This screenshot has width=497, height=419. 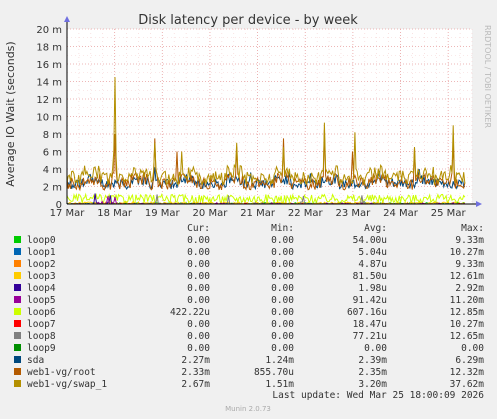 What do you see at coordinates (190, 312) in the screenshot?
I see `legend-value-cur: 422.22u` at bounding box center [190, 312].